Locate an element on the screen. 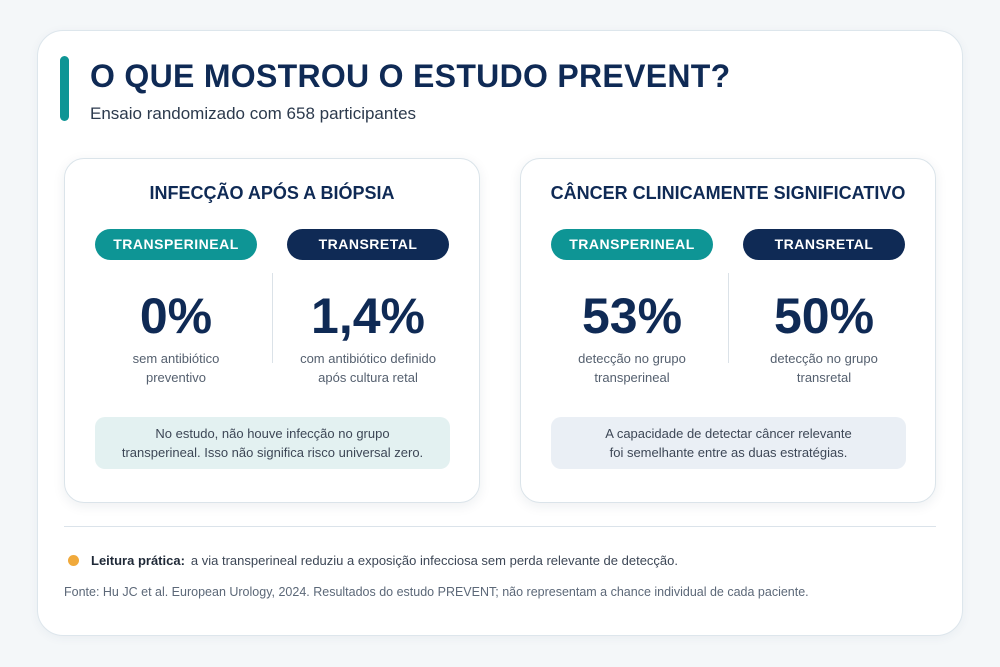 This screenshot has width=1000, height=667. stat-description-line: transperineal is located at coordinates (632, 377).